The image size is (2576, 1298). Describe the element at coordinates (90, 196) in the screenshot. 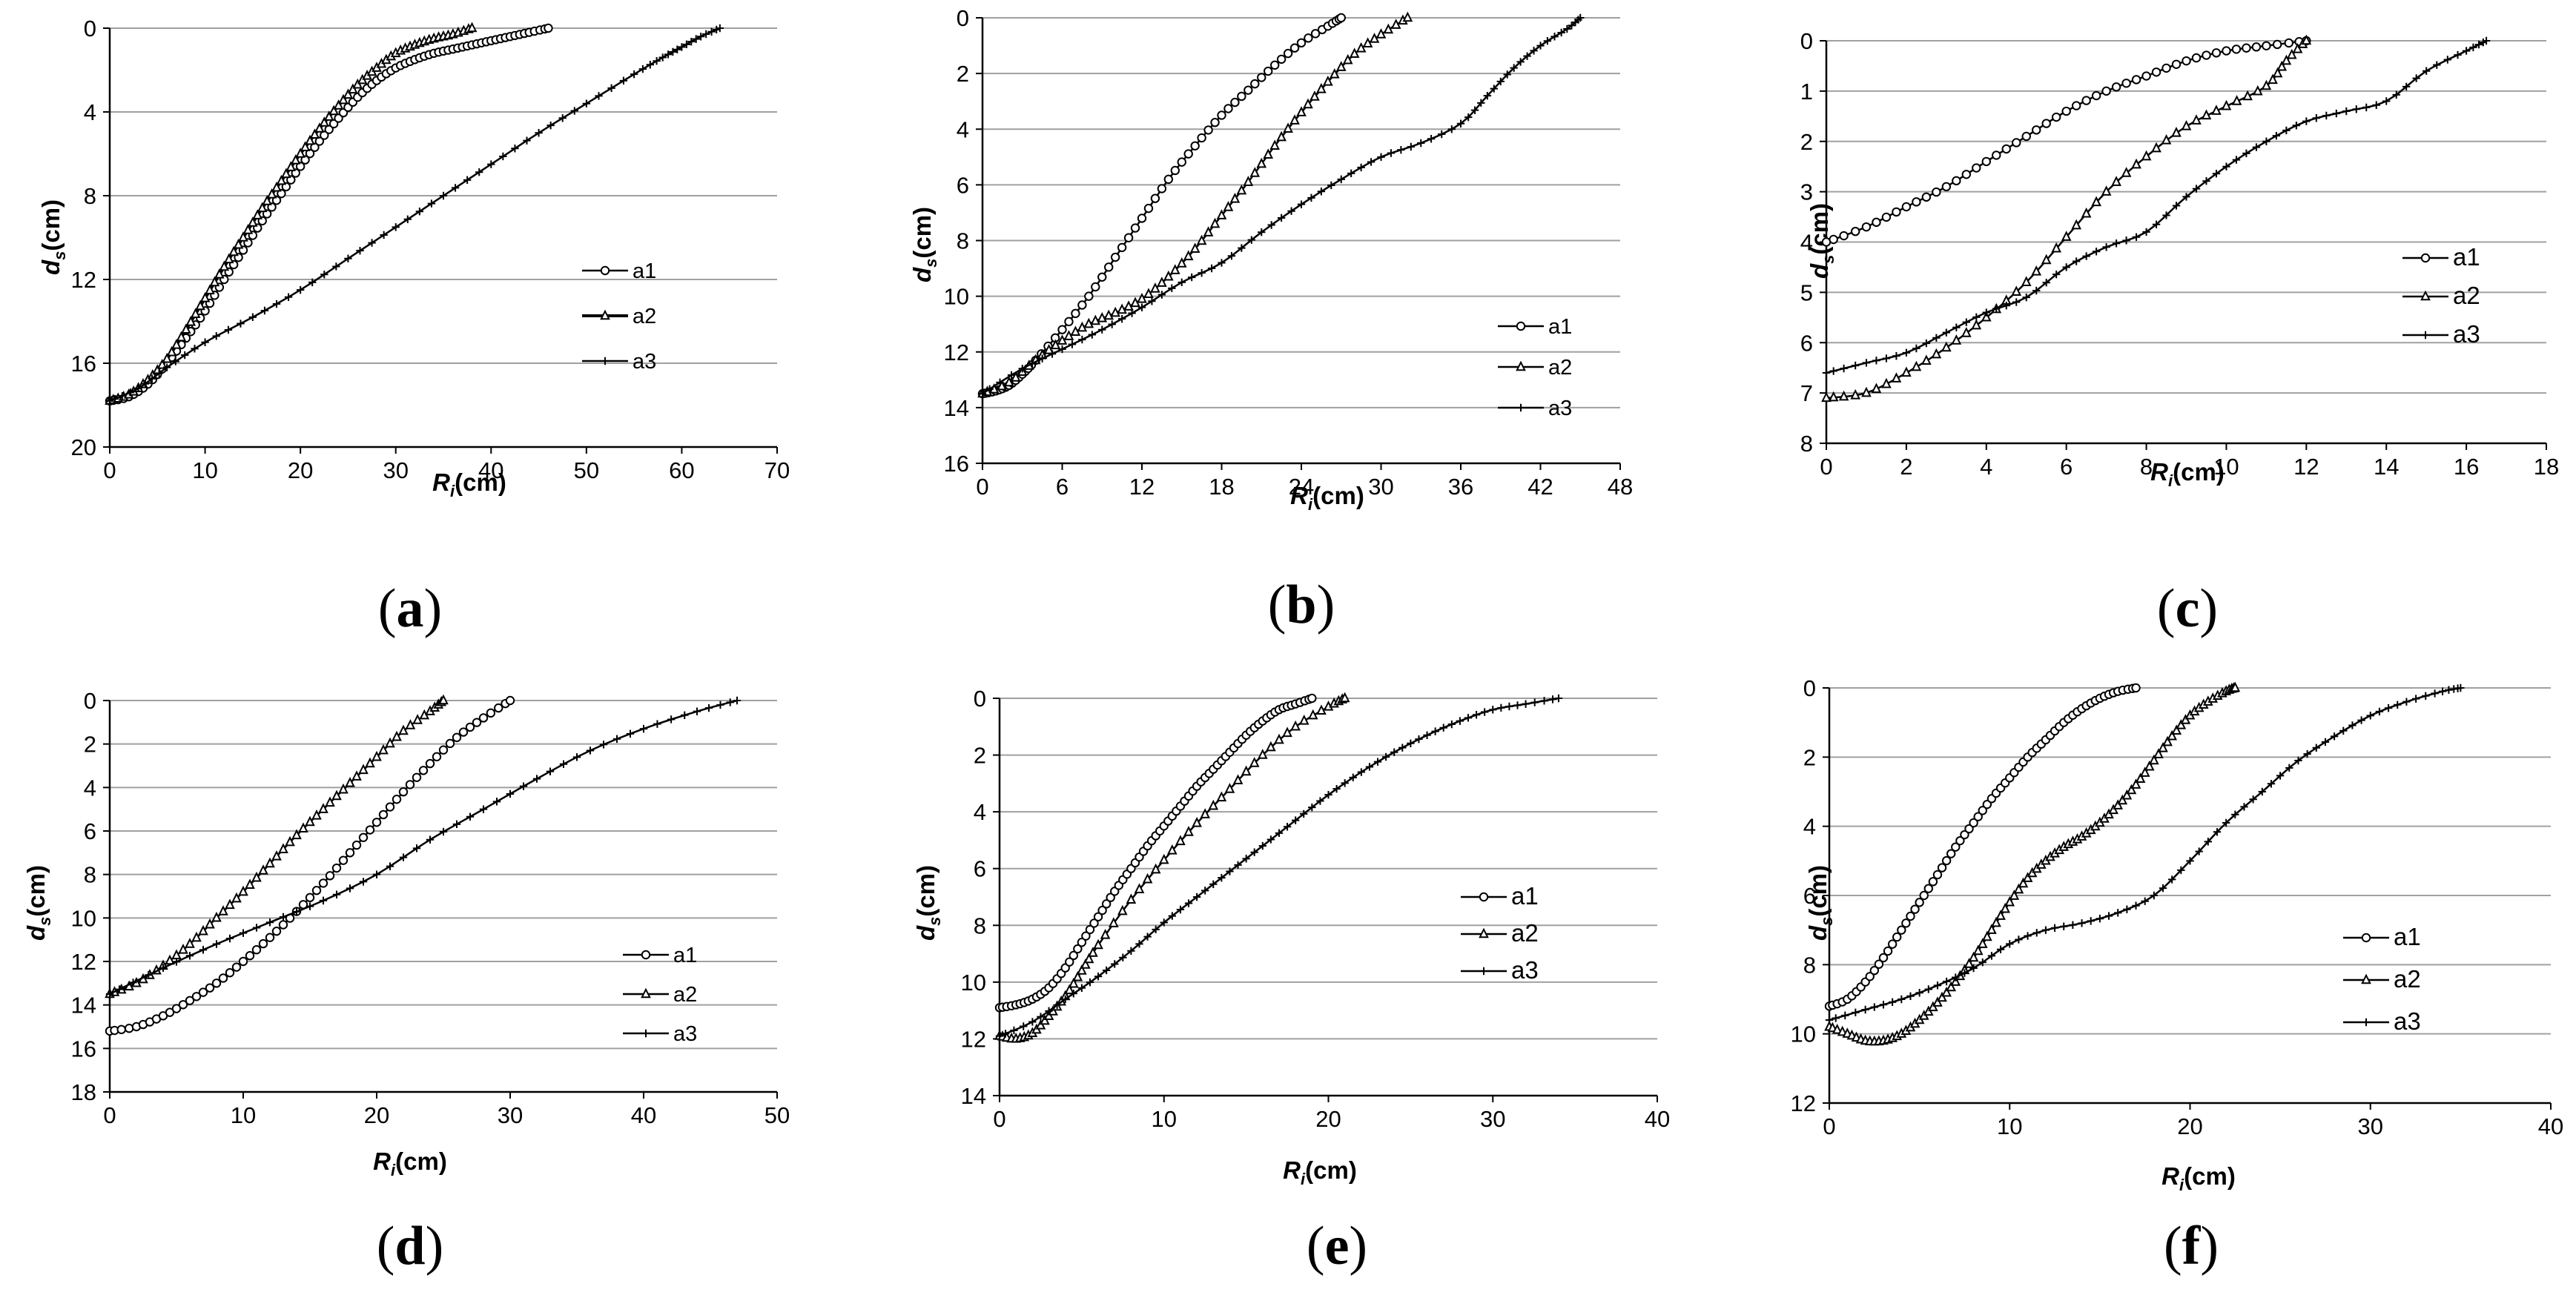

I see `y-tick-label: 8` at that location.